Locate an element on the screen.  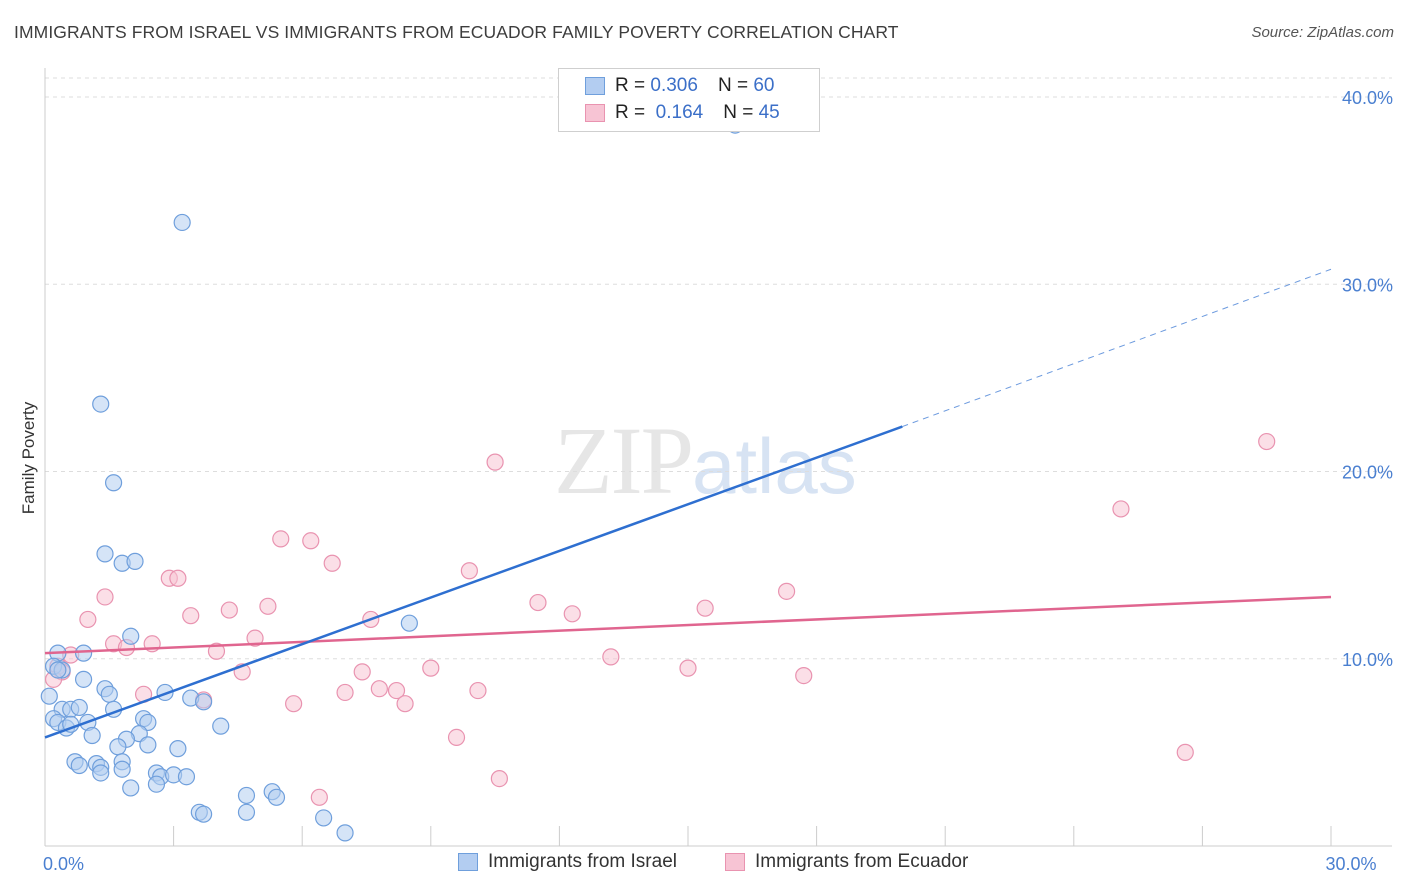
ecuador-n-label: N = is located at coordinates (738, 112).